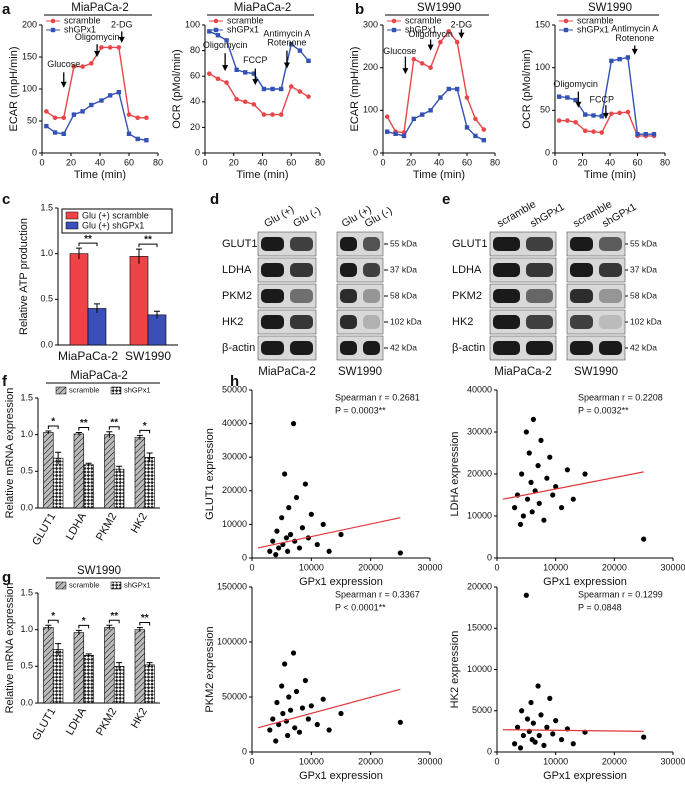 The height and width of the screenshot is (792, 685). What do you see at coordinates (646, 321) in the screenshot?
I see `size-label: 102 kDa` at bounding box center [646, 321].